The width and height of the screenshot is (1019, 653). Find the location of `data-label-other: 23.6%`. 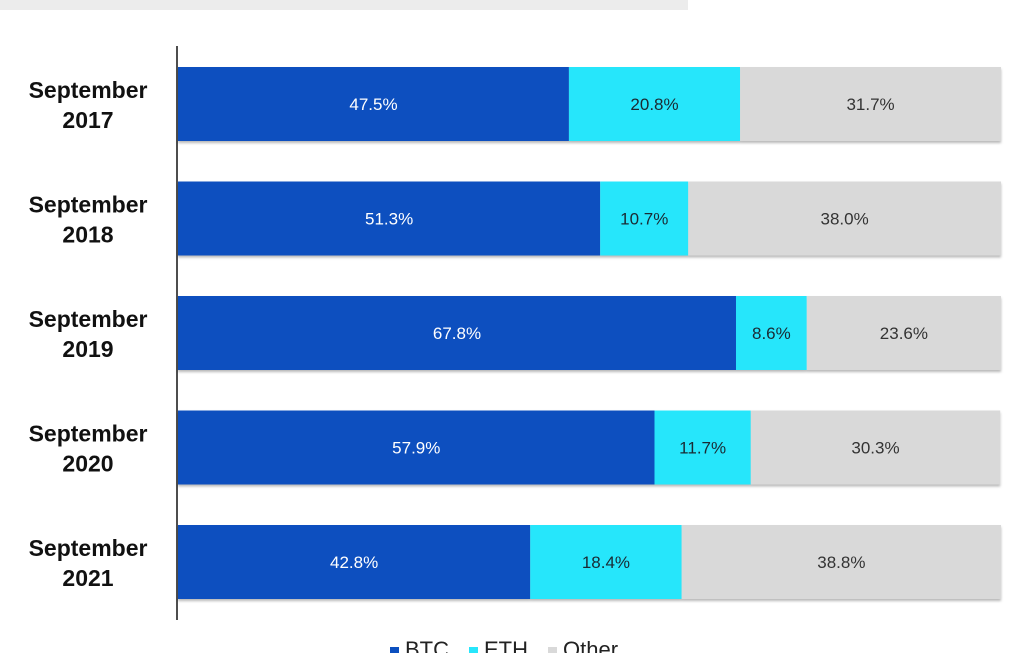

data-label-other: 23.6% is located at coordinates (904, 333).